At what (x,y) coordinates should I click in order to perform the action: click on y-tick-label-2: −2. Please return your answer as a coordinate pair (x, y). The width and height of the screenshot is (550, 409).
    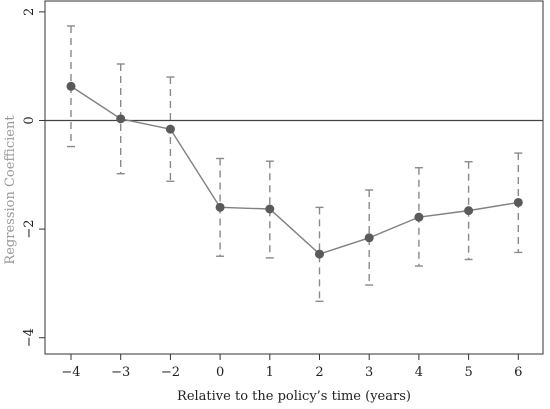
    Looking at the image, I should click on (29, 229).